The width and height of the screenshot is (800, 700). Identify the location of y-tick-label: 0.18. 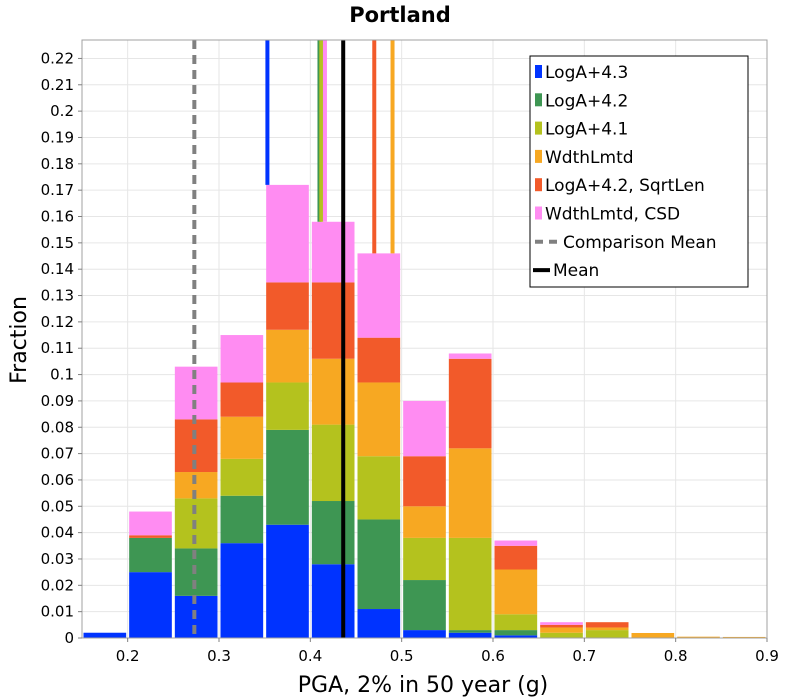
(57, 164).